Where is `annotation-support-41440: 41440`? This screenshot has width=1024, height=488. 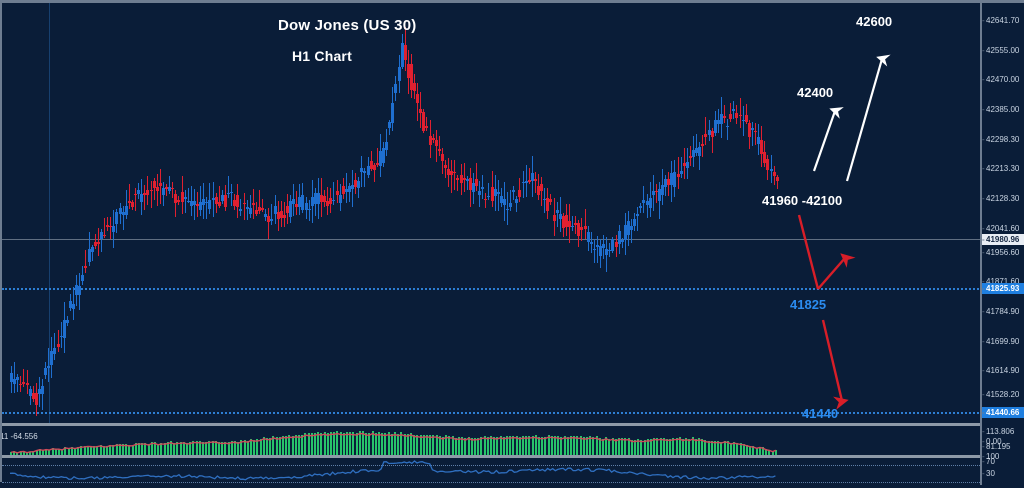 annotation-support-41440: 41440 is located at coordinates (820, 413).